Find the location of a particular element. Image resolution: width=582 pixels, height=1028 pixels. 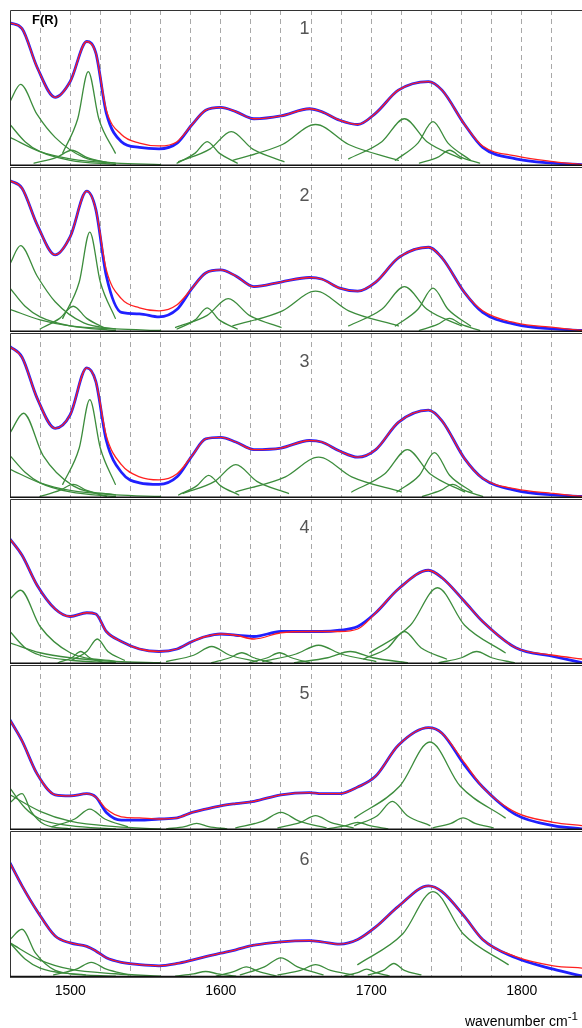

x-axis-title: wavenumber cm$^{-1}$ is located at coordinates (521, 1018).